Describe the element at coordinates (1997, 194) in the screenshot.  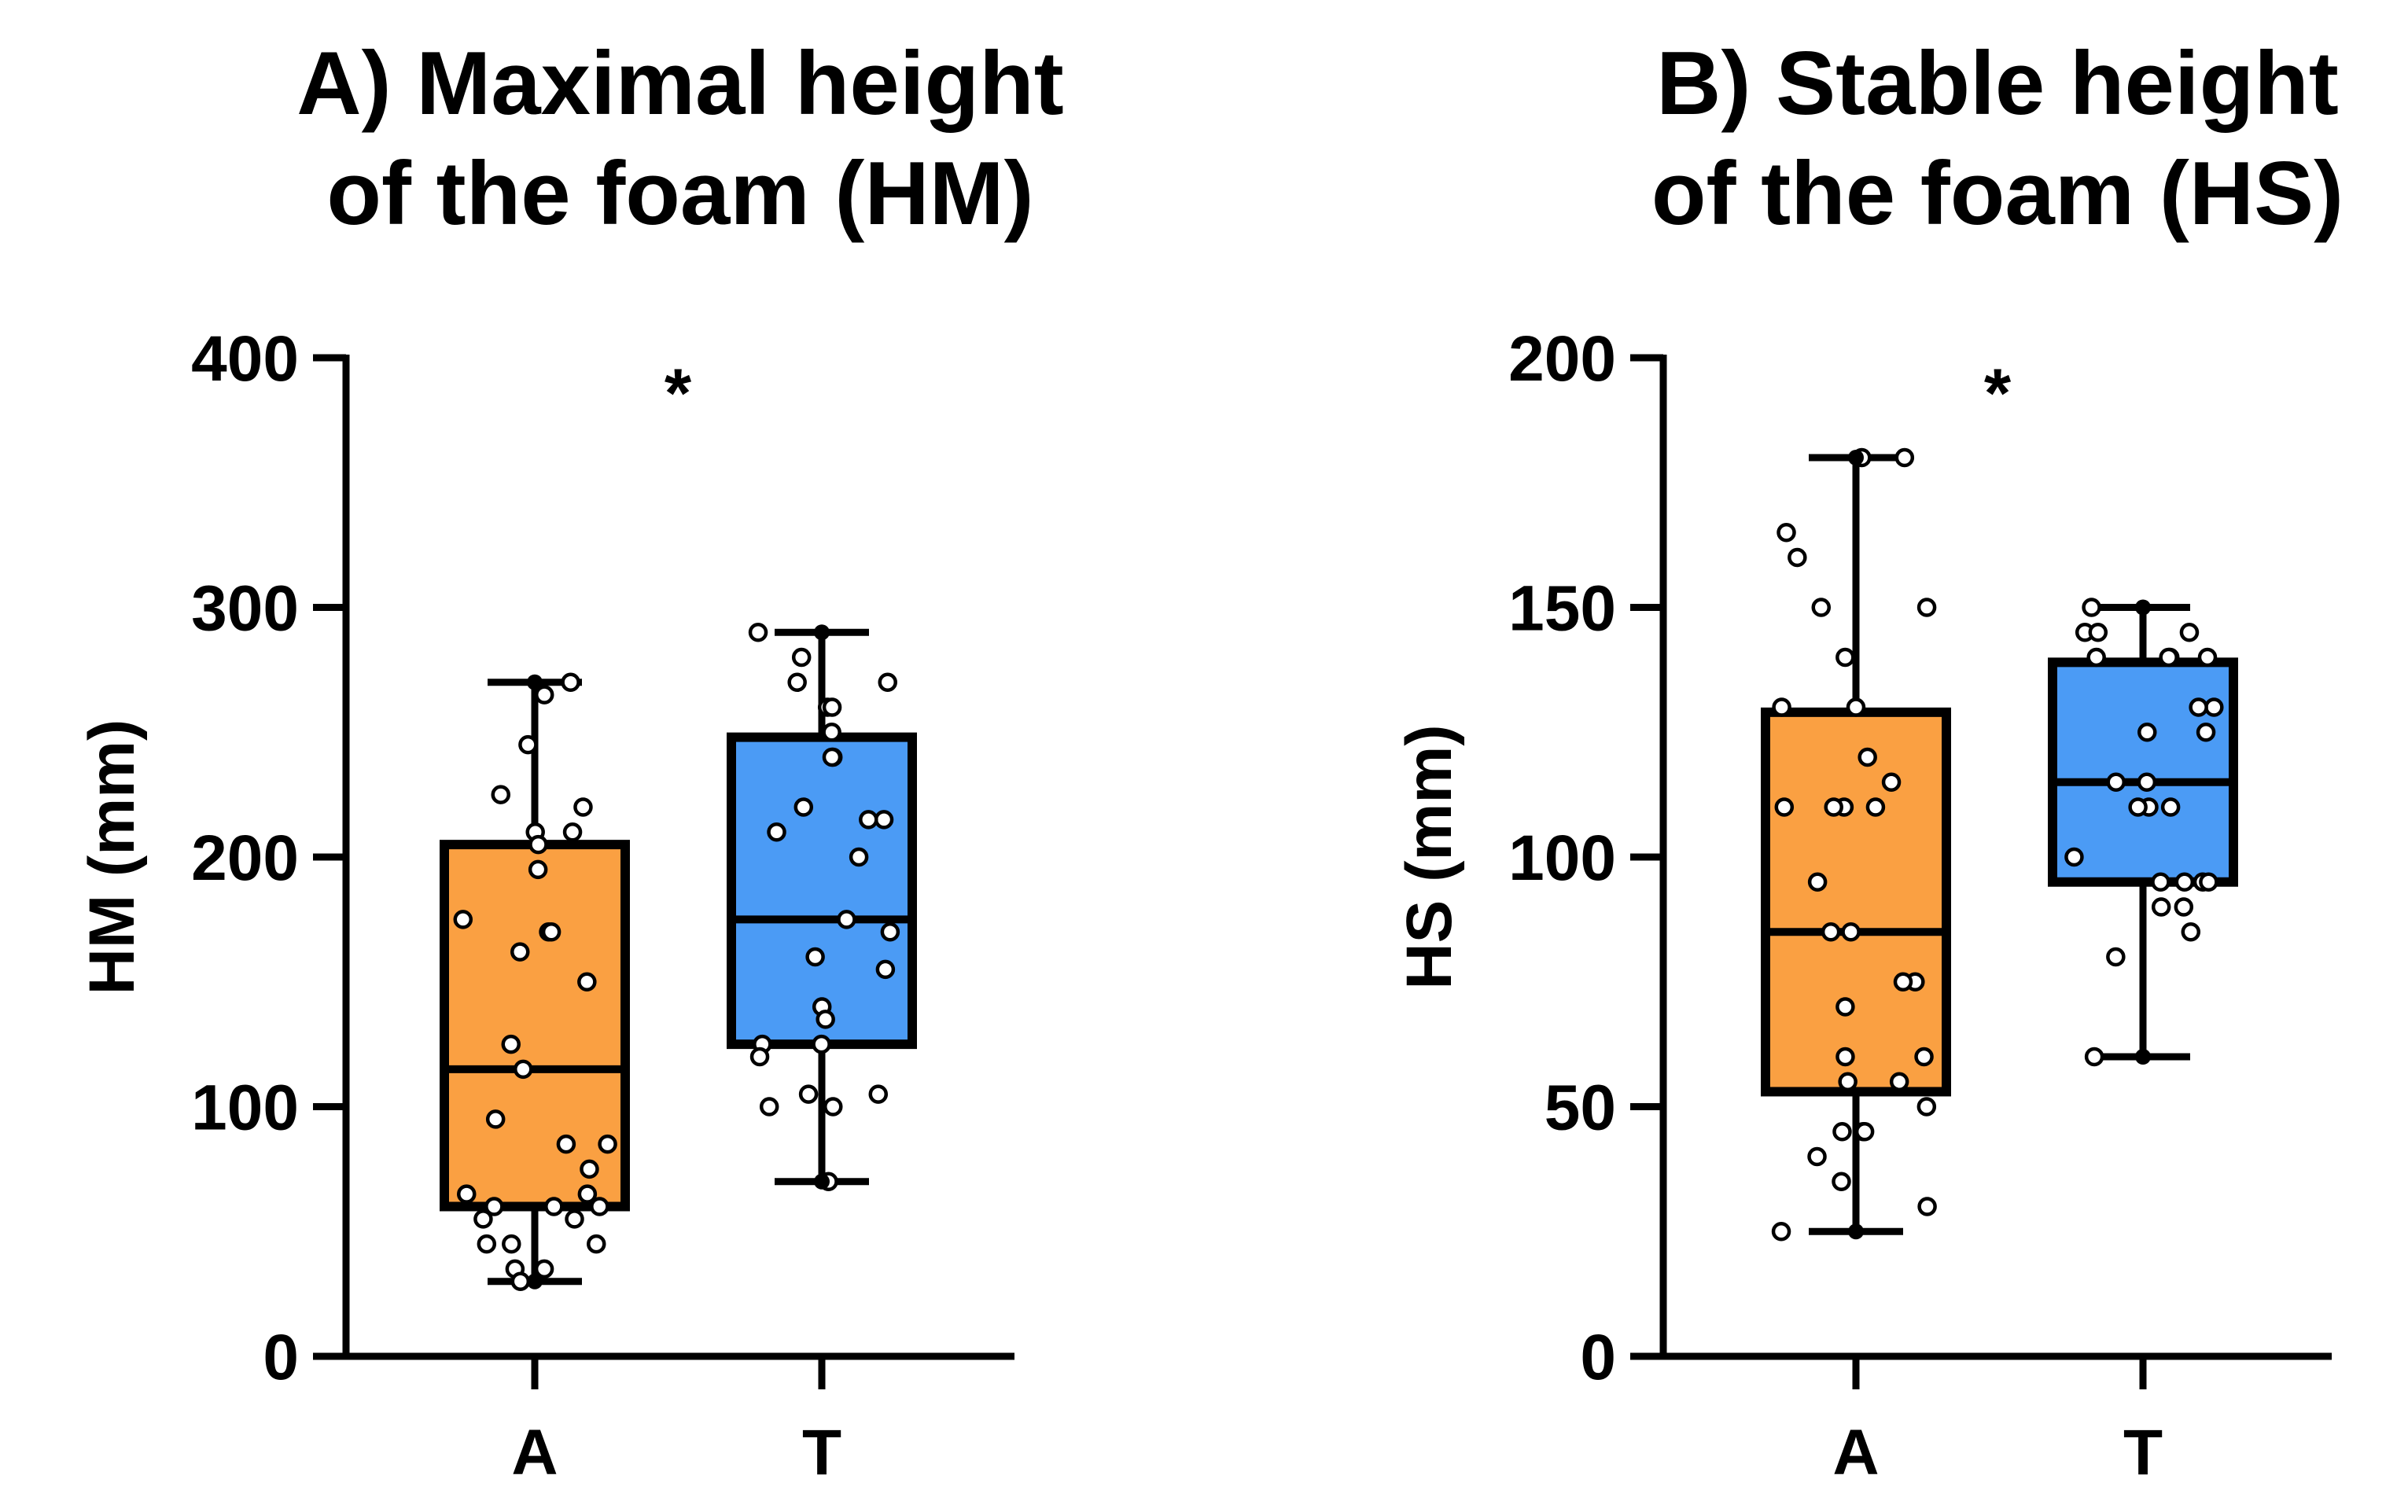
I see `chart-title-line-2: of the foam (HS)` at that location.